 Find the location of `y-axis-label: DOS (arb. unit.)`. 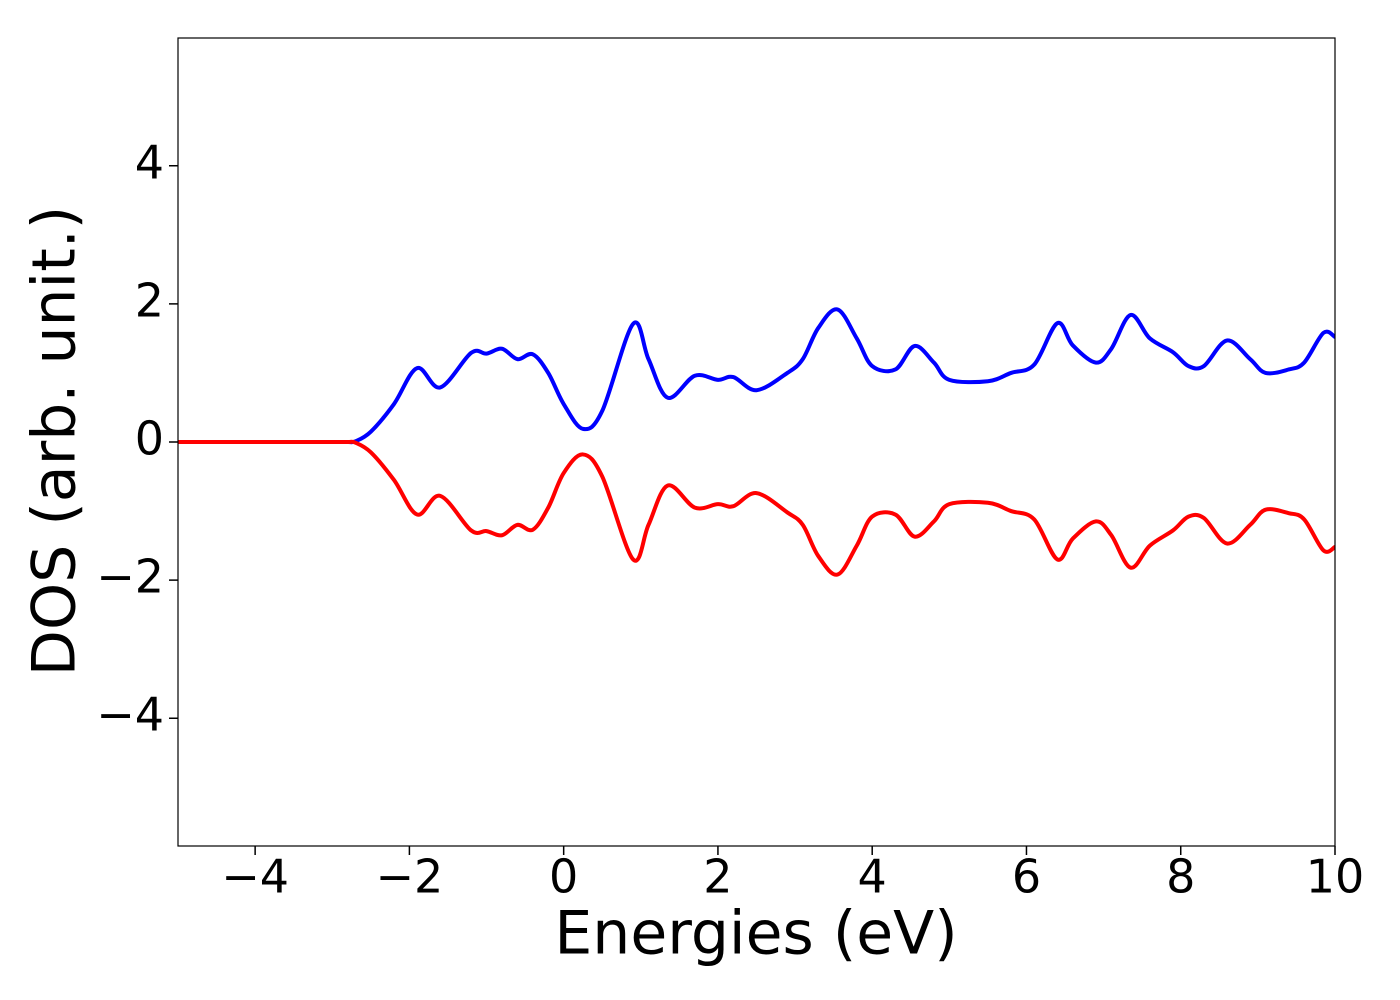

y-axis-label: DOS (arb. unit.) is located at coordinates (55, 441).